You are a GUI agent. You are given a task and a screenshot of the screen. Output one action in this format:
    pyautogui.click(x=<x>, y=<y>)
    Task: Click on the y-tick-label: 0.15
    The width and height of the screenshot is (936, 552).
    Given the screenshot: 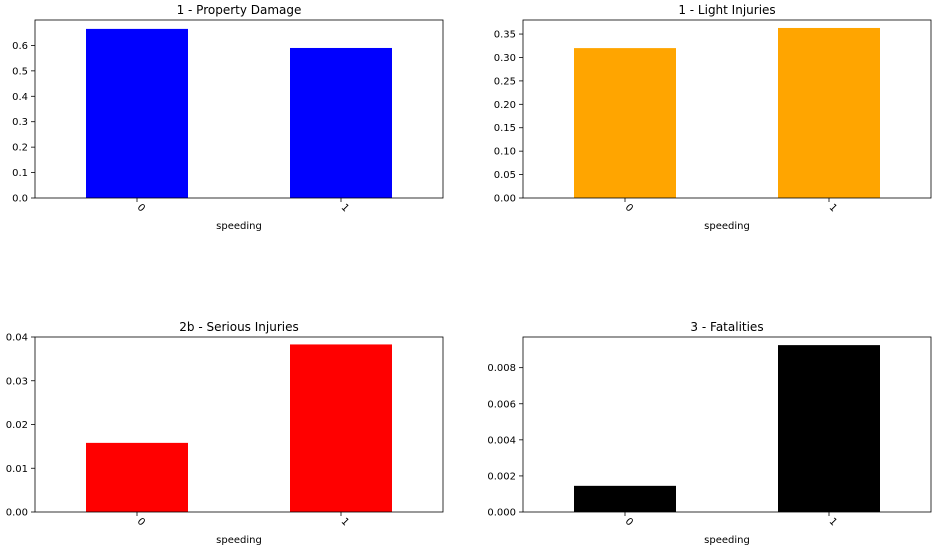 What is the action you would take?
    pyautogui.click(x=505, y=128)
    